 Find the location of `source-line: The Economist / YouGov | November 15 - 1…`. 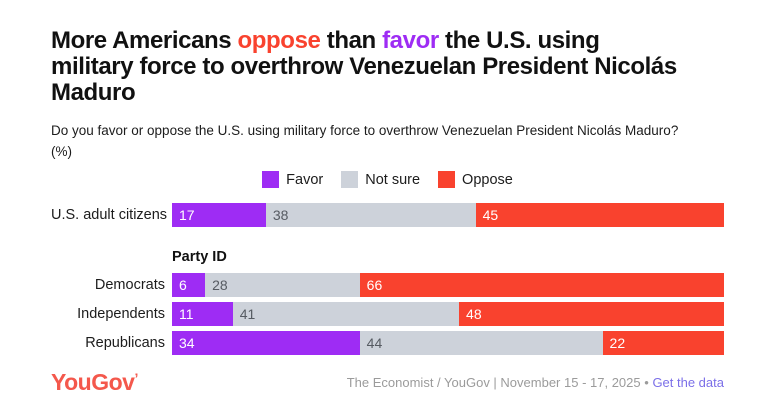

source-line: The Economist / YouGov | November 15 - 1… is located at coordinates (535, 382).